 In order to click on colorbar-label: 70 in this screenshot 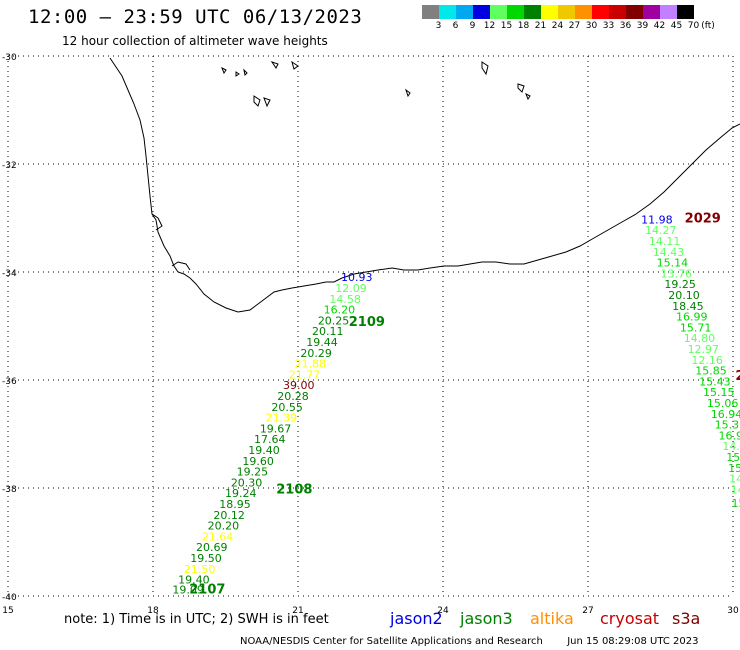, I will do `click(693, 26)`.